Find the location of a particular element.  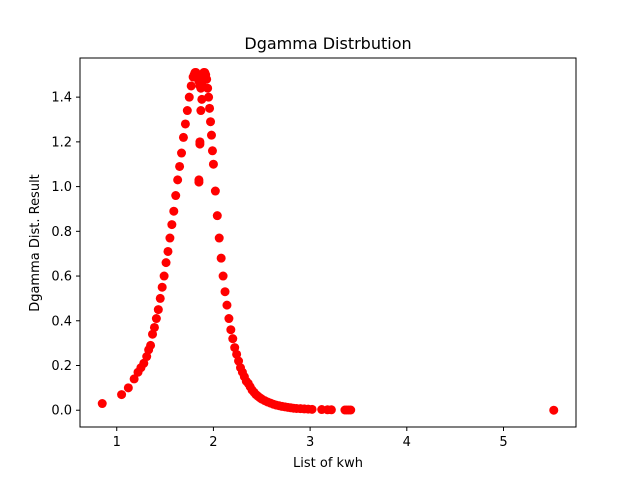

y-tick-label: 0.8 is located at coordinates (61, 232).